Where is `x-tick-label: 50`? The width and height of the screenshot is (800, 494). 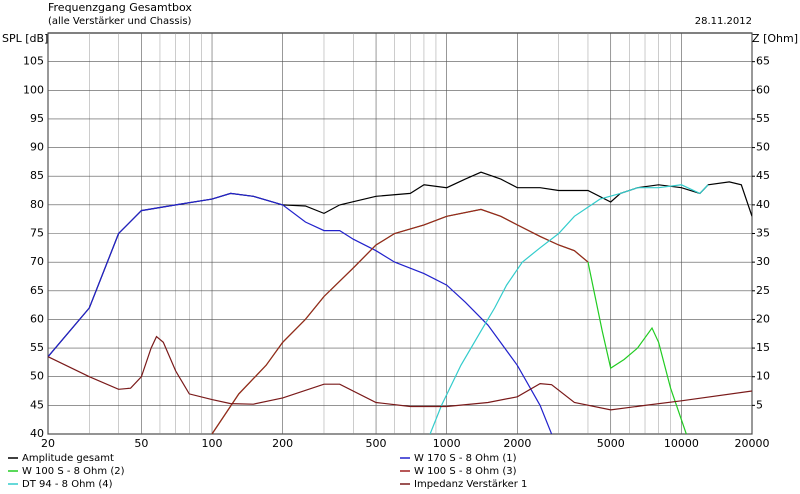
x-tick-label: 50 is located at coordinates (141, 443).